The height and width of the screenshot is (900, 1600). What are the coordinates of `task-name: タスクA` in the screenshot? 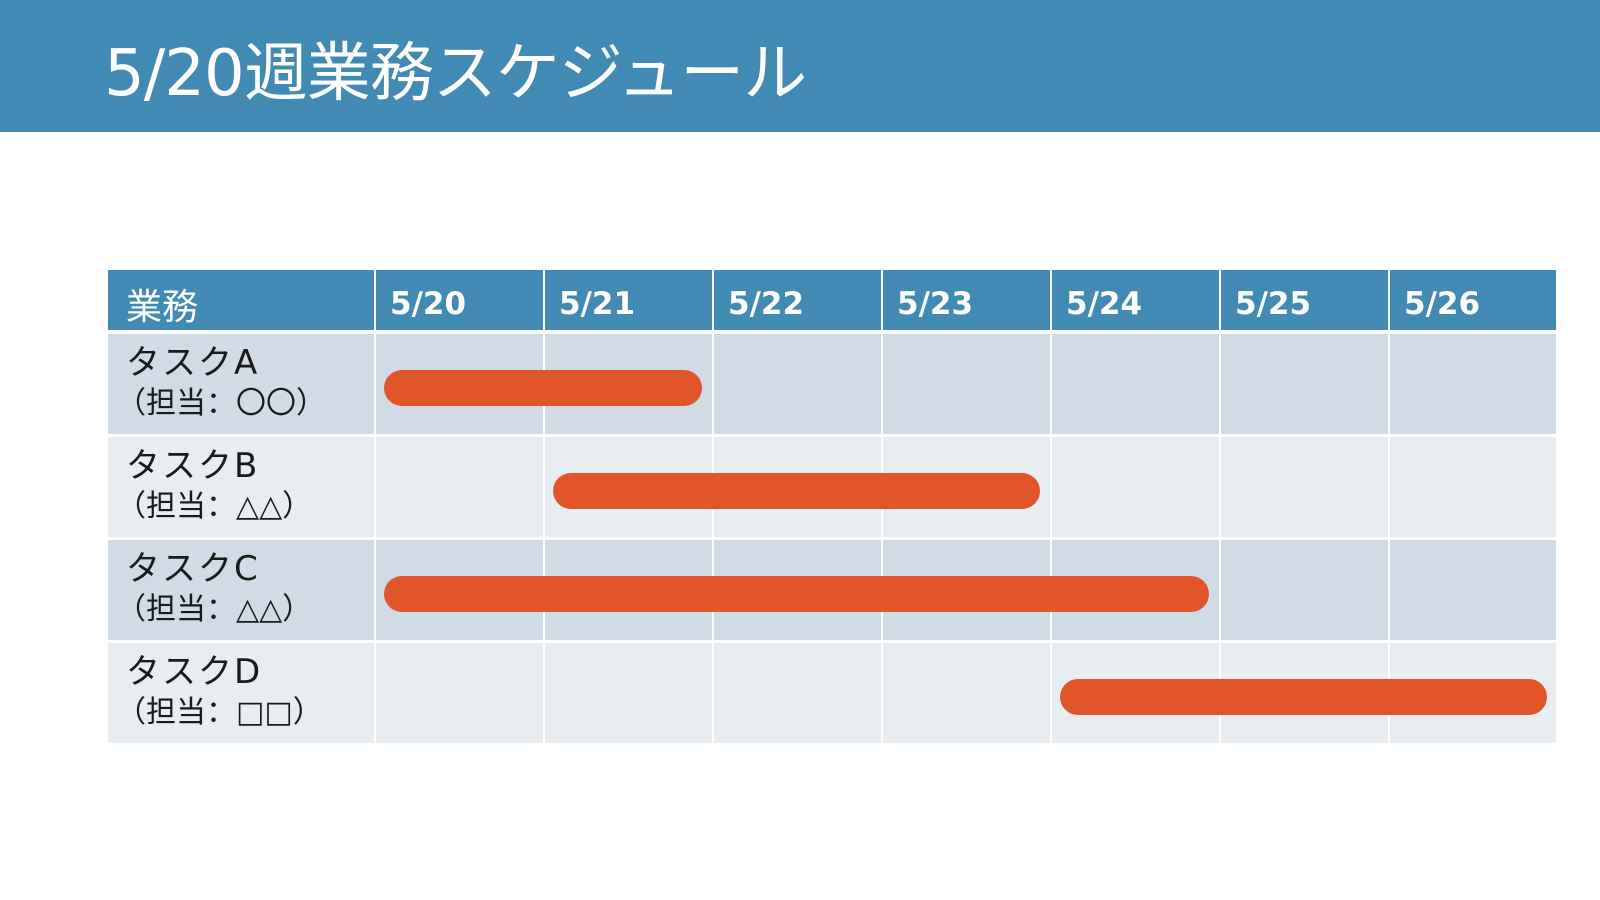 It's located at (193, 363).